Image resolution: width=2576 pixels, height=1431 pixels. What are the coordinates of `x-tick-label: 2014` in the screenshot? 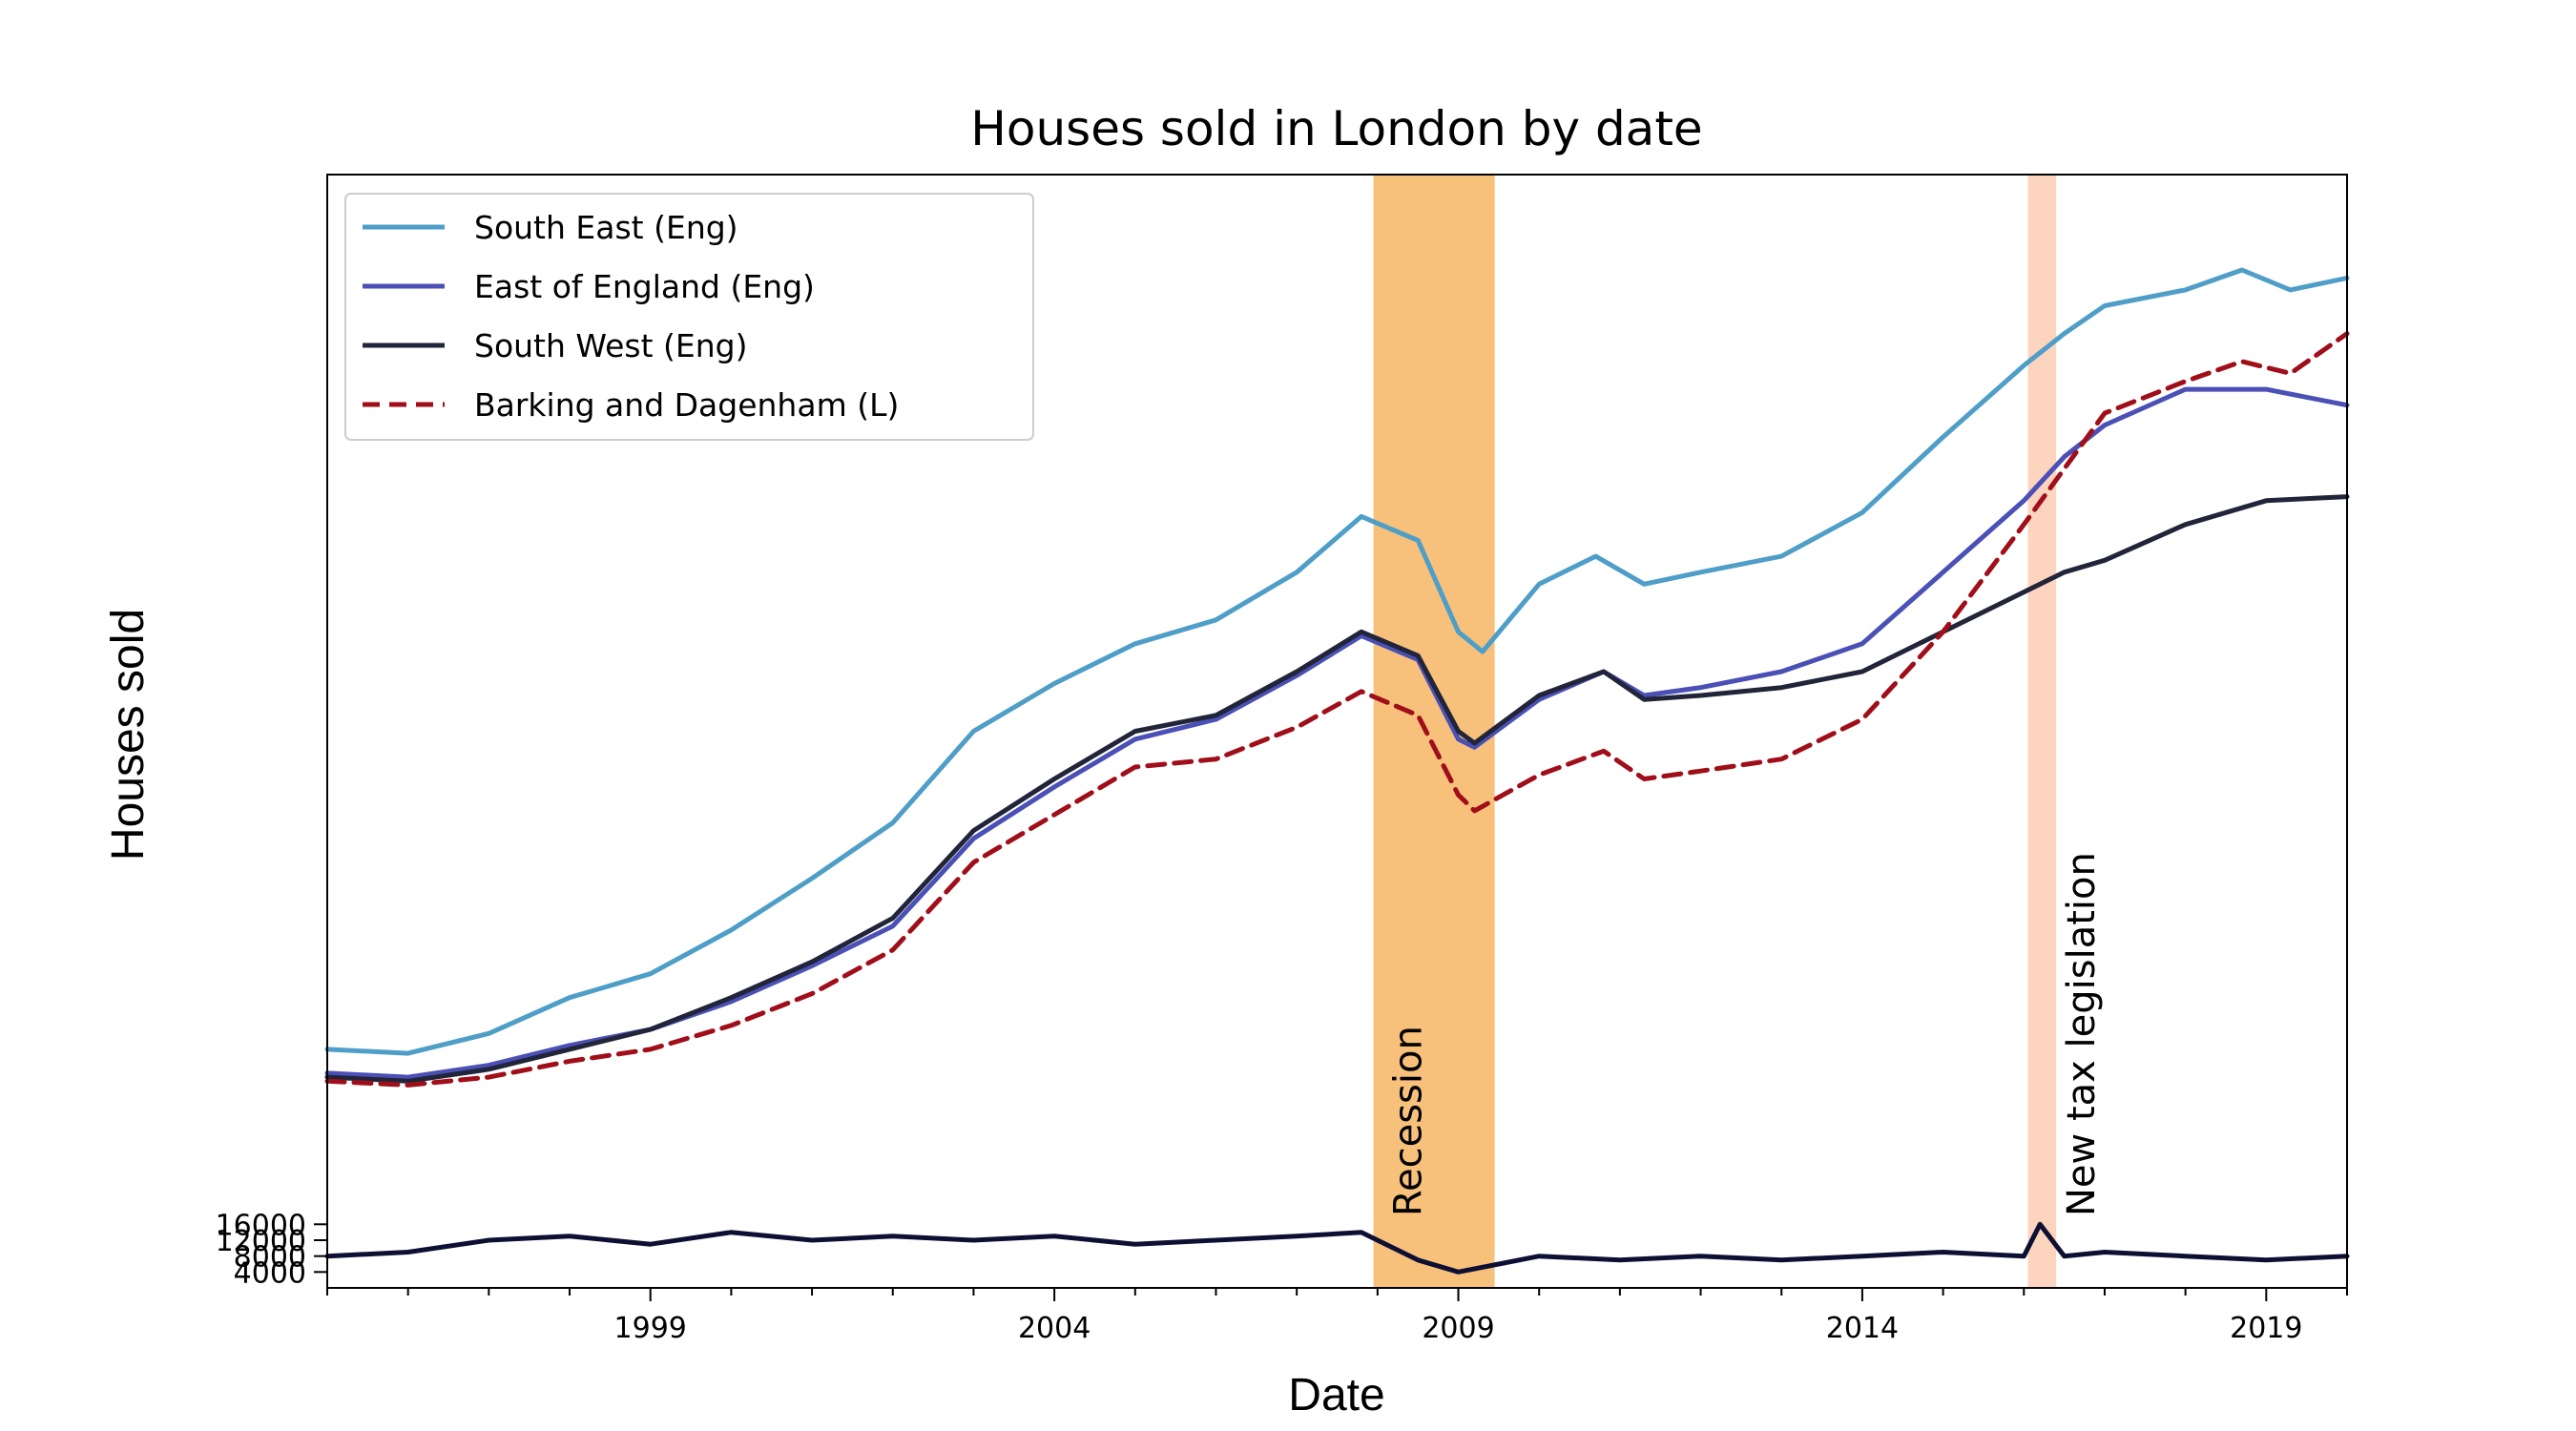 It's located at (1862, 1328).